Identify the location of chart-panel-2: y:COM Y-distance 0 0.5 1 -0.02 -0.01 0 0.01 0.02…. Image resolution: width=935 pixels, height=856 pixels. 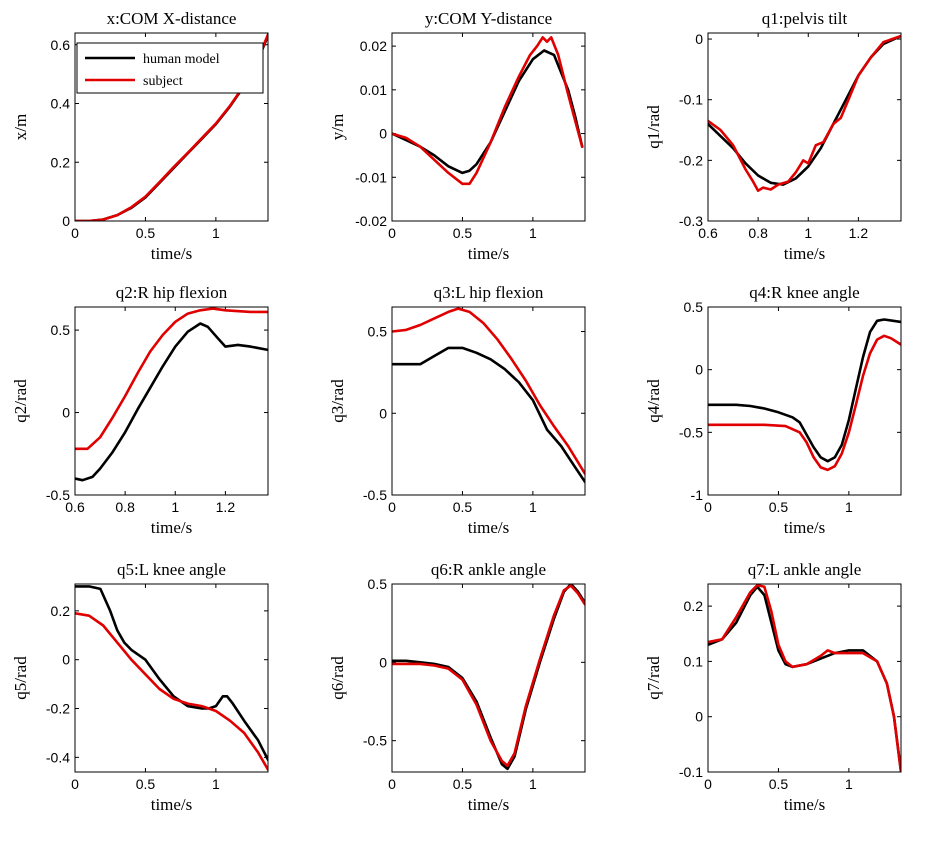
(457, 136).